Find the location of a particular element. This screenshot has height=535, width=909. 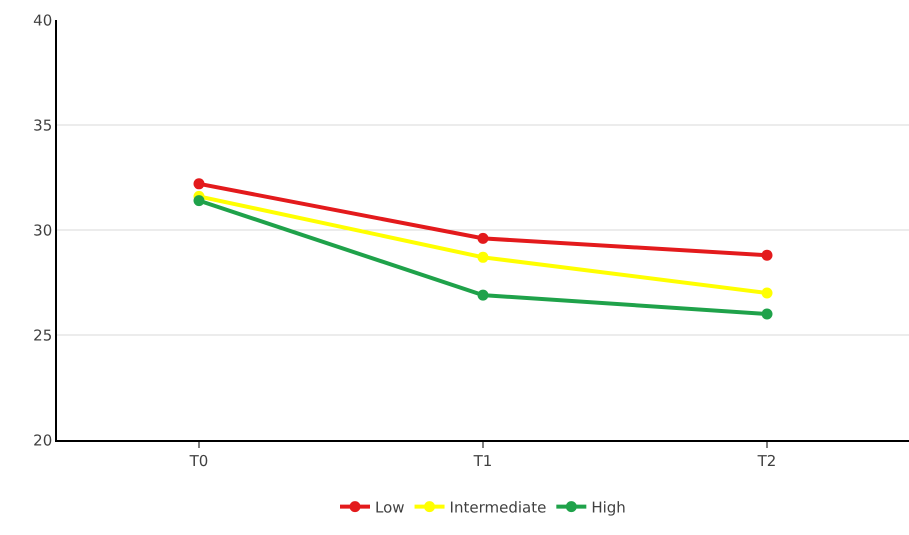

x-tick-label: T1 is located at coordinates (482, 461).